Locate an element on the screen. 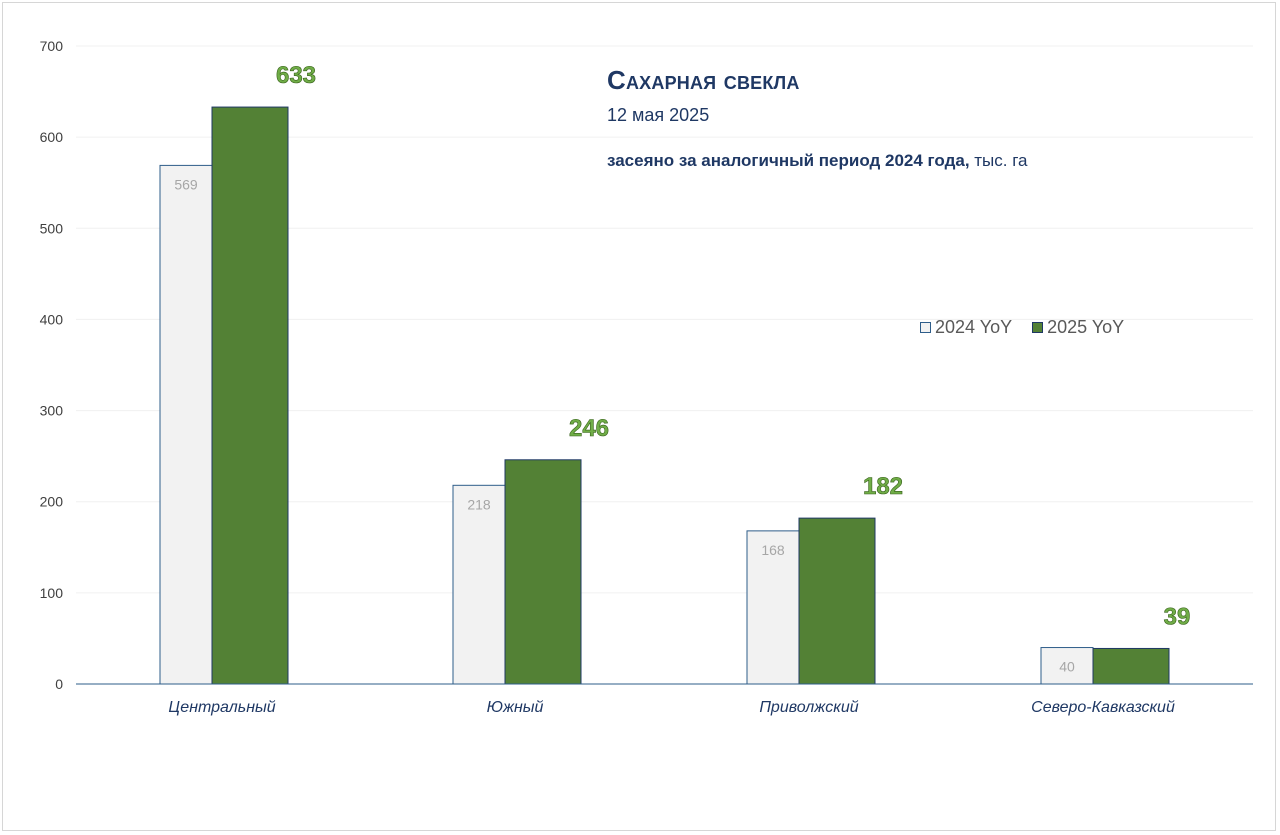 This screenshot has width=1280, height=835. data-label-2024: 569 is located at coordinates (186, 184).